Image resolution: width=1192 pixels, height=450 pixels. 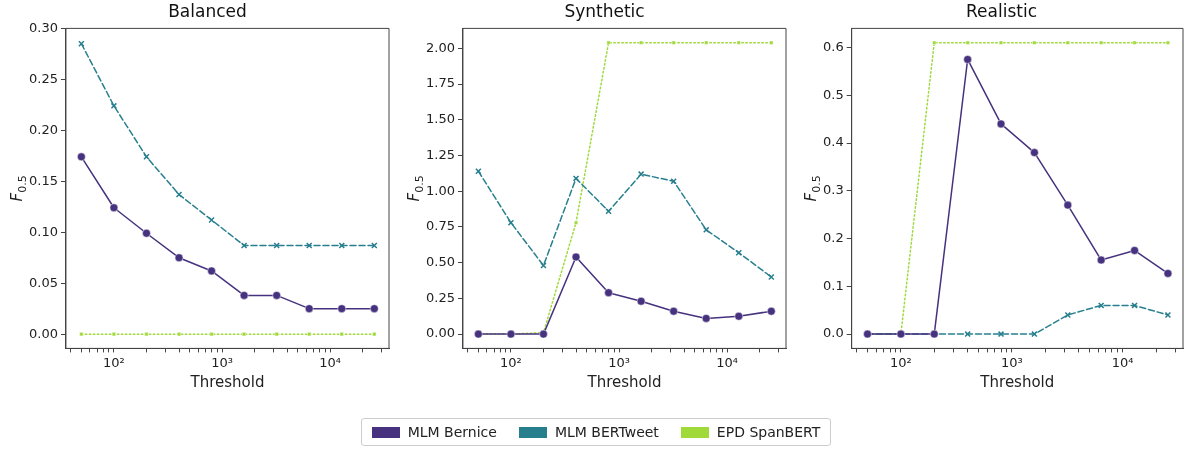 What do you see at coordinates (43, 129) in the screenshot?
I see `y-tick-label: 0.20` at bounding box center [43, 129].